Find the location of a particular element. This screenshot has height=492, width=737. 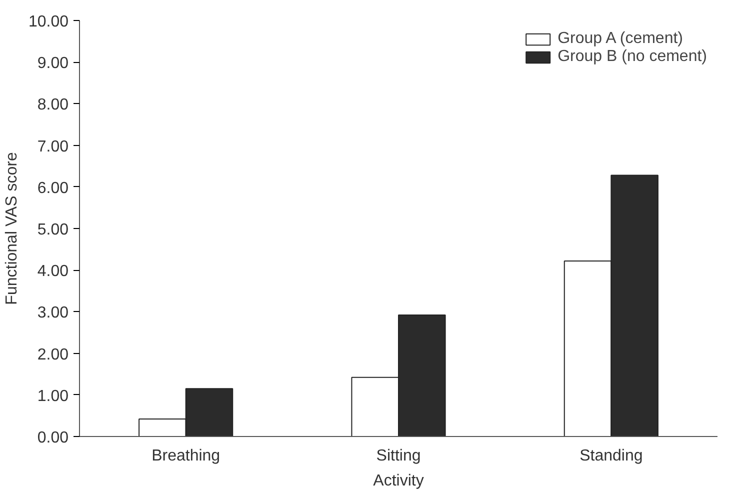

legend-label: Group A (cement) is located at coordinates (620, 39).